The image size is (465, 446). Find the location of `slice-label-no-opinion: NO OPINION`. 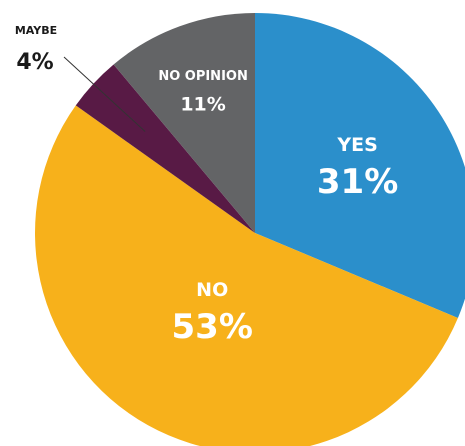

slice-label-no-opinion: NO OPINION is located at coordinates (203, 76).